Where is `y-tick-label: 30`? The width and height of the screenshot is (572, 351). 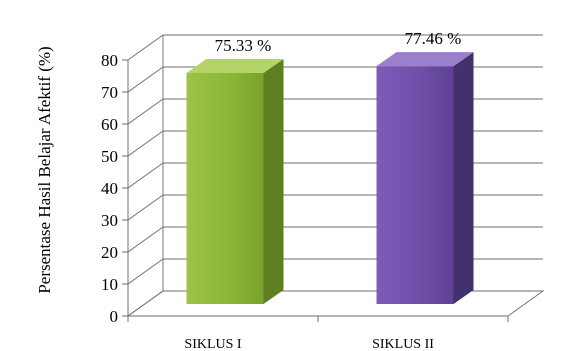
y-tick-label: 30 is located at coordinates (109, 220).